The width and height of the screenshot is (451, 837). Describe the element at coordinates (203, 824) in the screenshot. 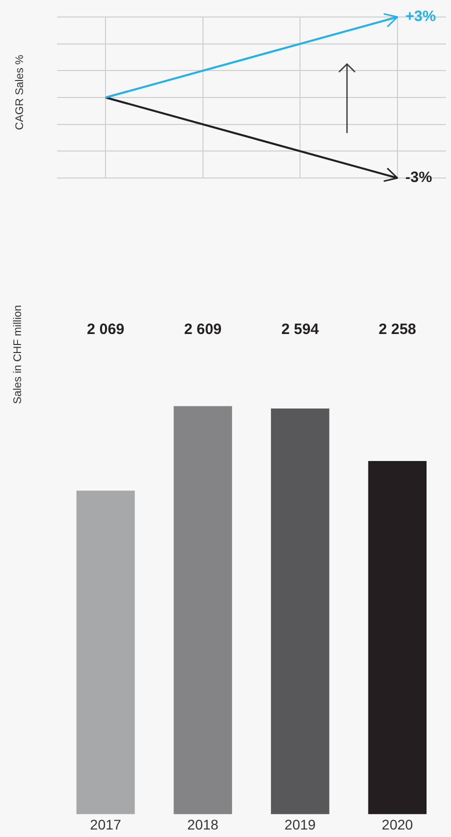

I see `x-tick-label: 2018` at that location.